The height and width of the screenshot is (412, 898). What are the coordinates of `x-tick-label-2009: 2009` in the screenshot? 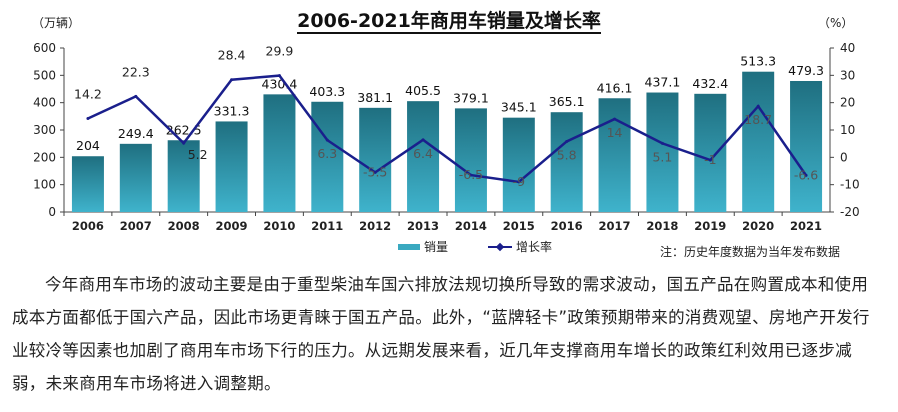 It's located at (232, 226).